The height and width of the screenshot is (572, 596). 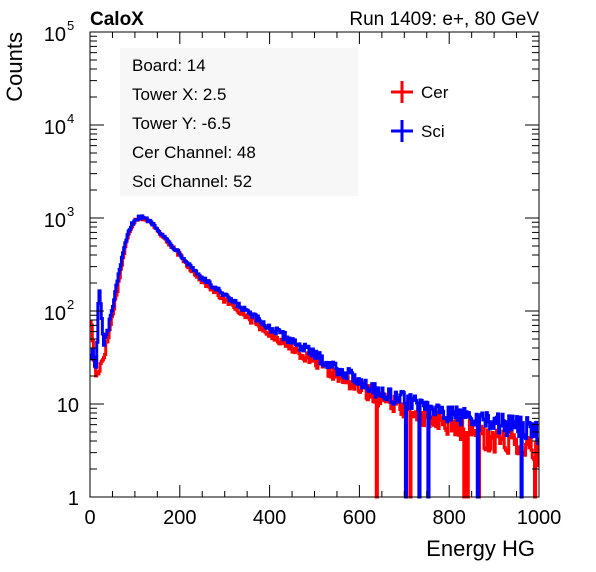 What do you see at coordinates (192, 181) in the screenshot?
I see `info-sci-channel: Sci Channel: 52` at bounding box center [192, 181].